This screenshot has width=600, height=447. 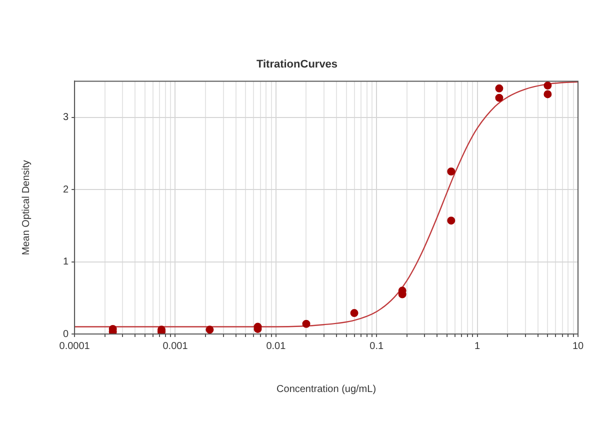 I want to click on x-tick-label: 1, so click(x=477, y=346).